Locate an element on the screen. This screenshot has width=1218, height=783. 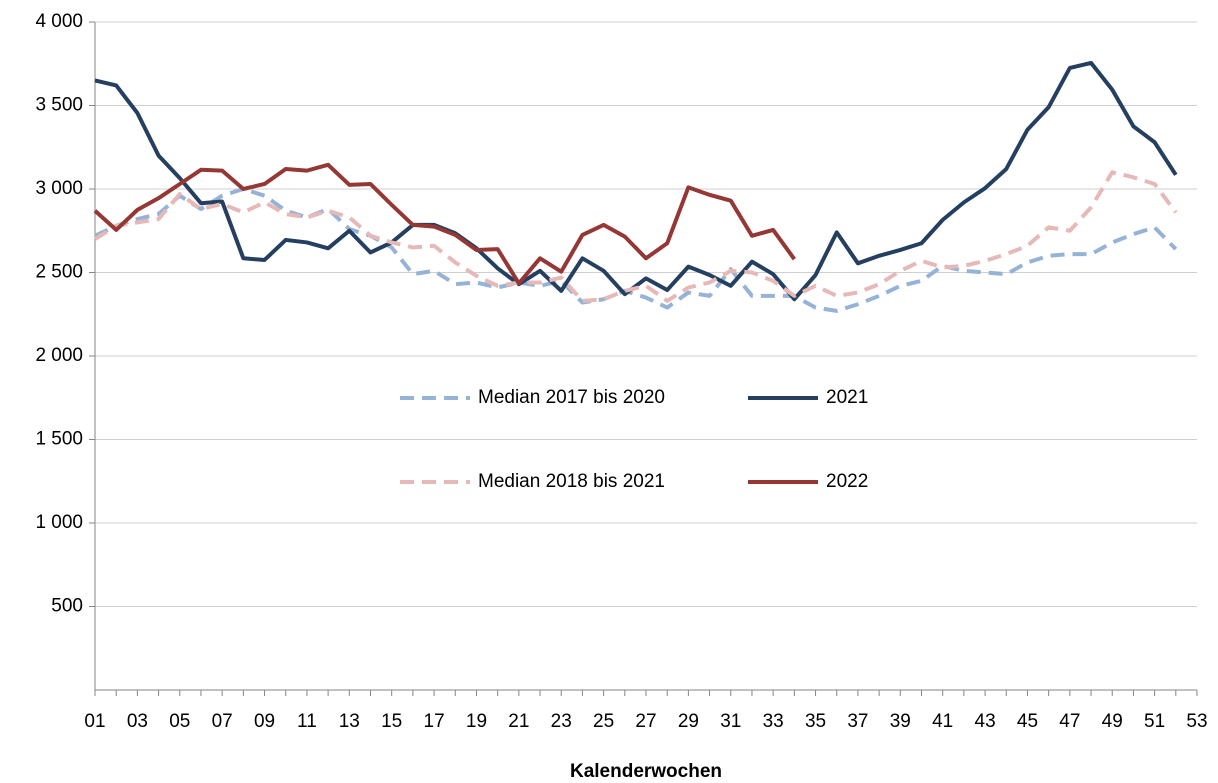
x-tick-label: 13 is located at coordinates (349, 721).